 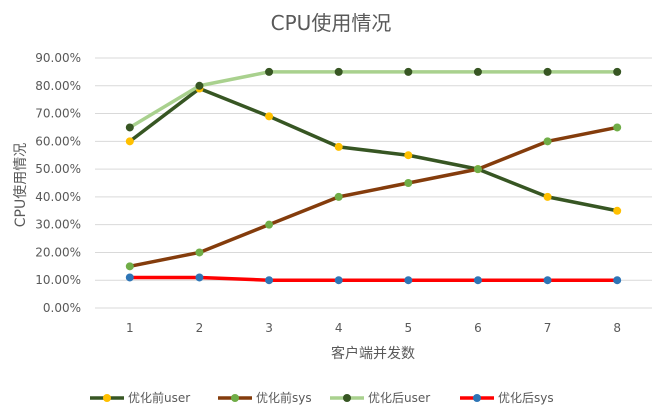 What do you see at coordinates (62, 308) in the screenshot?
I see `y-tick-label: 0.00%` at bounding box center [62, 308].